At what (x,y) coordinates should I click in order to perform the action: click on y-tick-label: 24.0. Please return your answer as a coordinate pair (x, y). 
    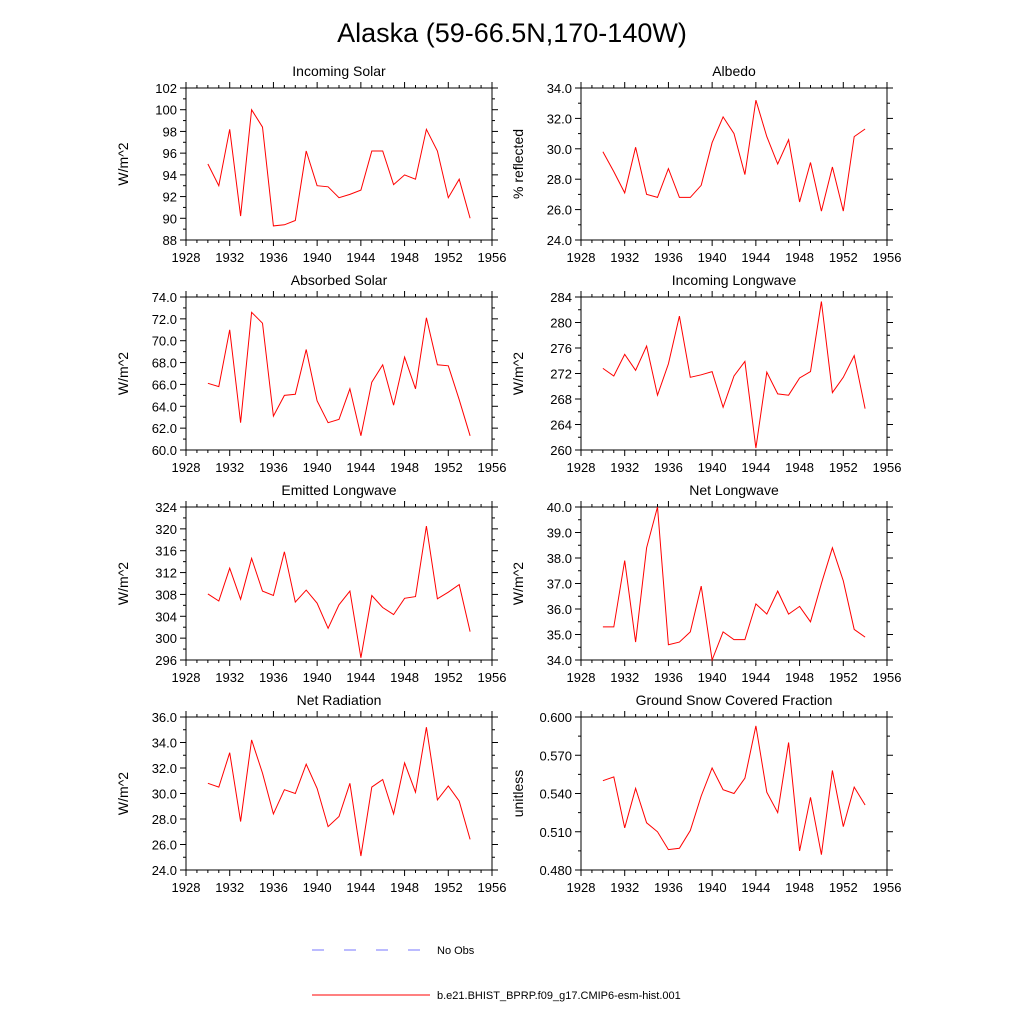
    Looking at the image, I should click on (559, 240).